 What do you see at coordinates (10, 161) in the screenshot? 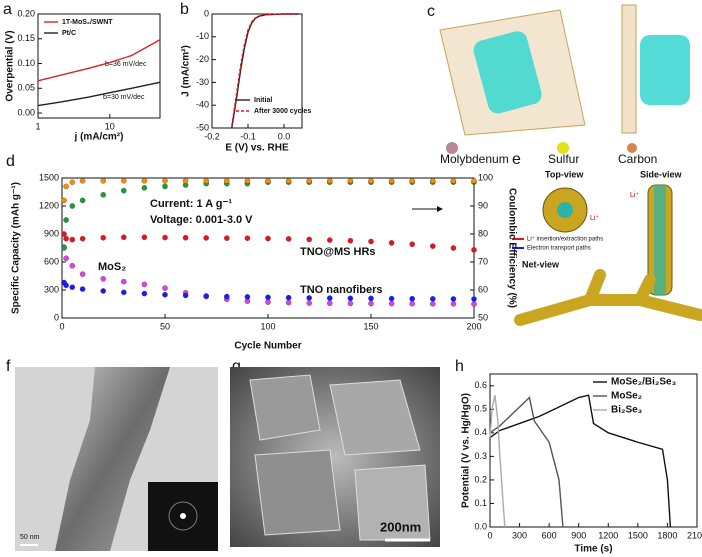
I see `panel-label: d` at bounding box center [10, 161].